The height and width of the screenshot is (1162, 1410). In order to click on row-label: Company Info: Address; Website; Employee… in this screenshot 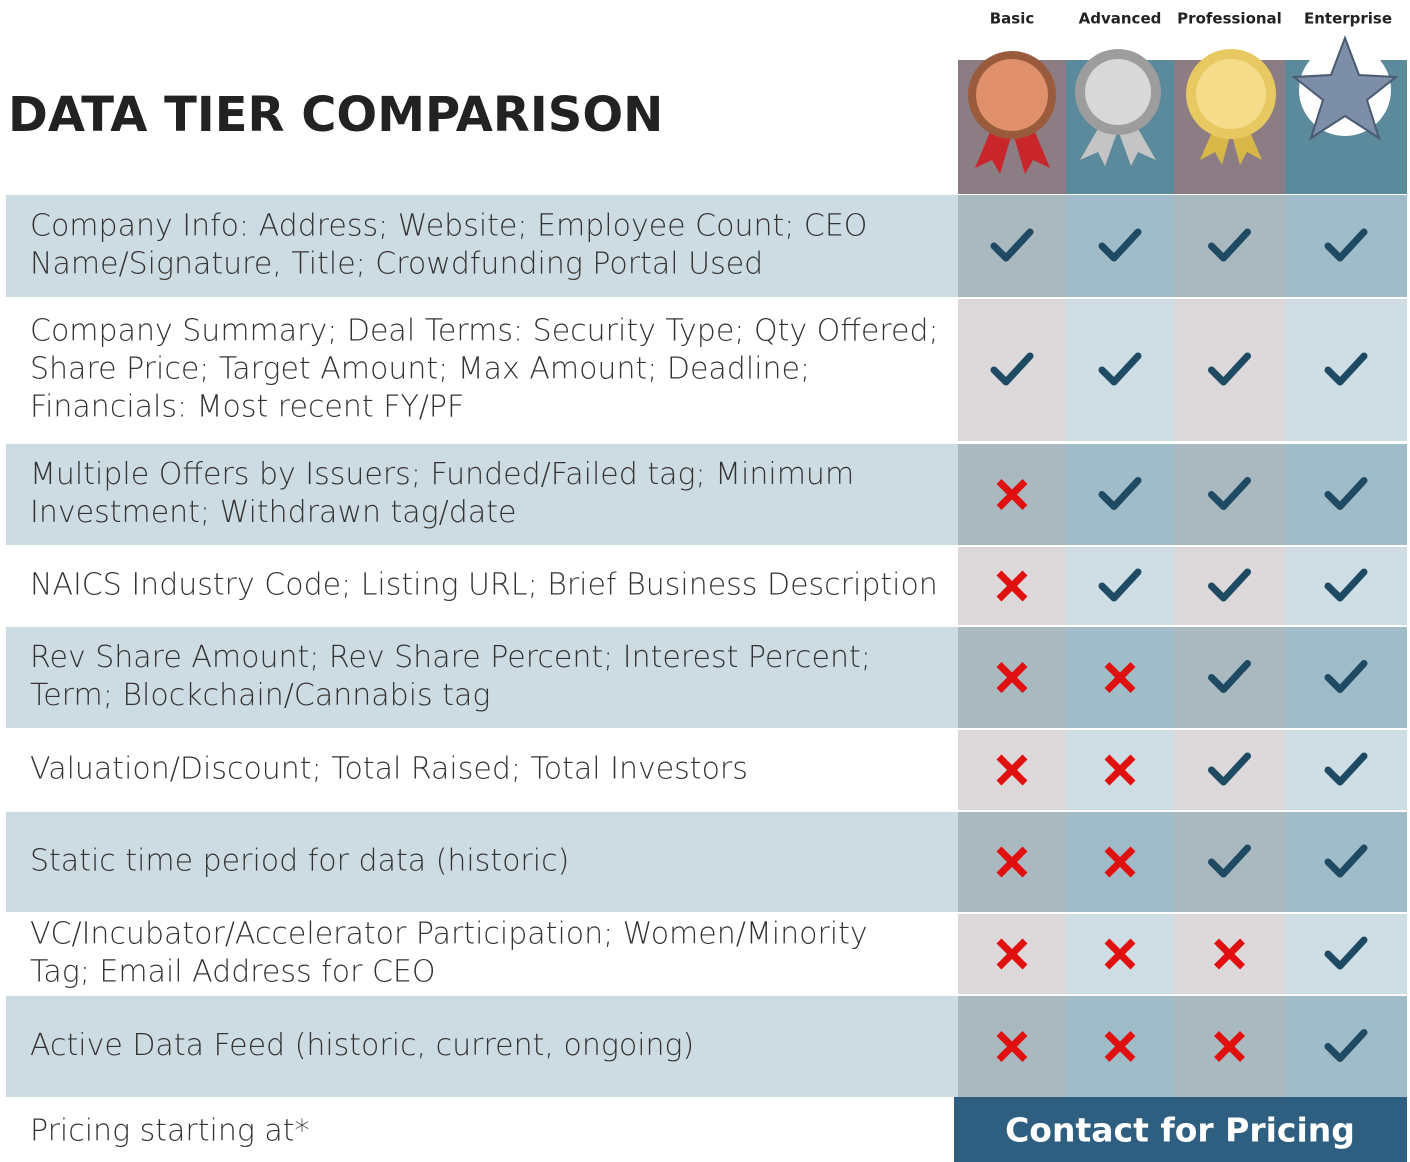, I will do `click(448, 226)`.